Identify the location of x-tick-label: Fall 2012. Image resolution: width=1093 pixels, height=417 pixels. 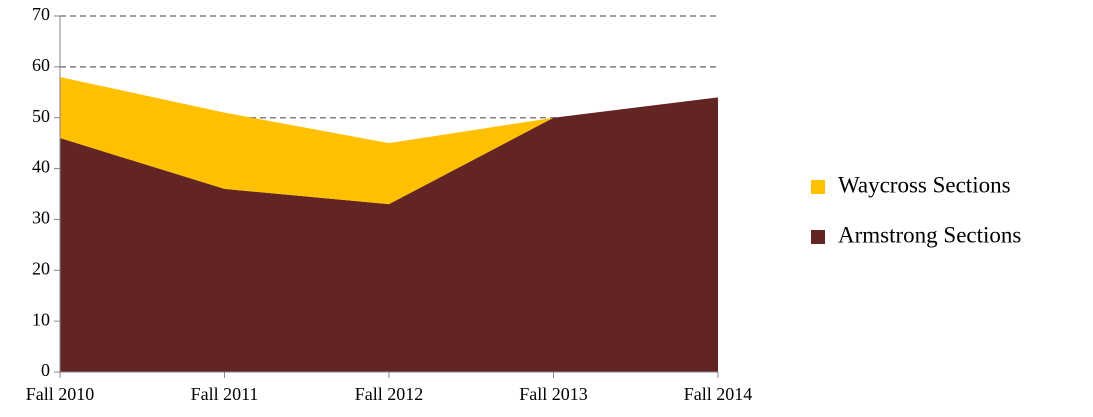
(389, 394).